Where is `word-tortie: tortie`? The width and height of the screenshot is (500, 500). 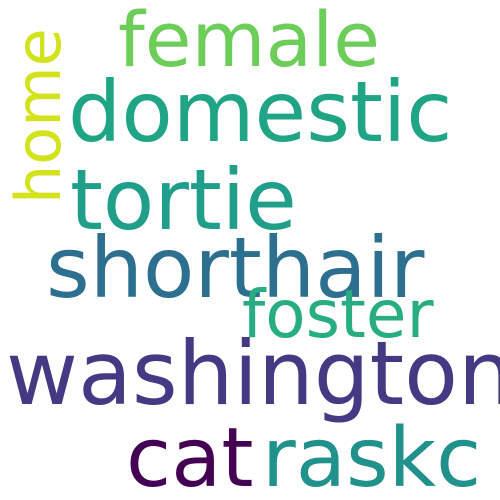 word-tortie: tortie is located at coordinates (183, 200).